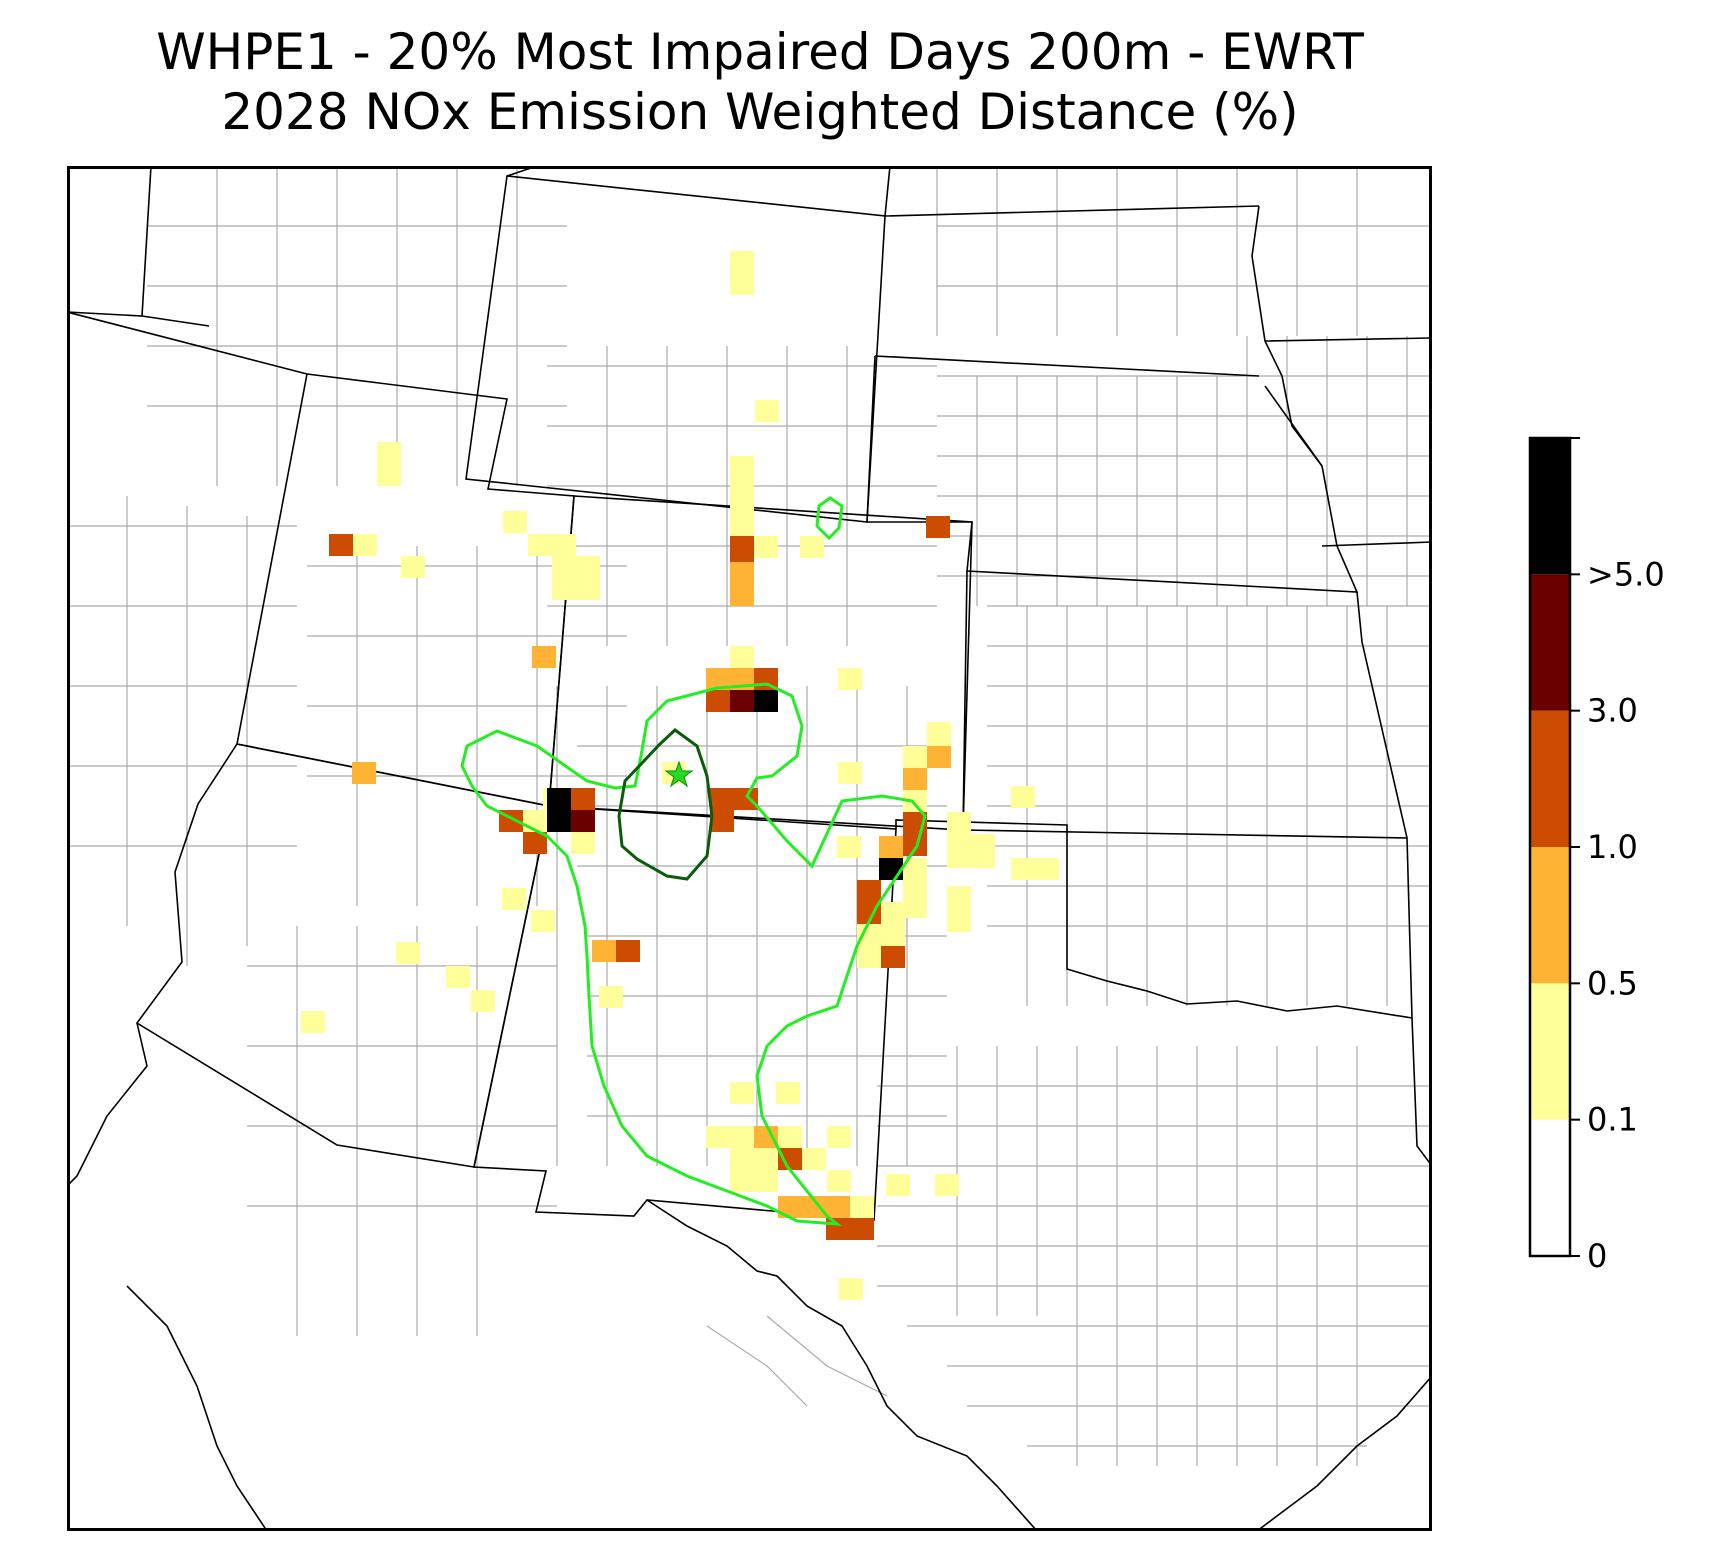 This screenshot has height=1558, width=1720. Describe the element at coordinates (1597, 1256) in the screenshot. I see `colorbar-tick-label: 0` at that location.